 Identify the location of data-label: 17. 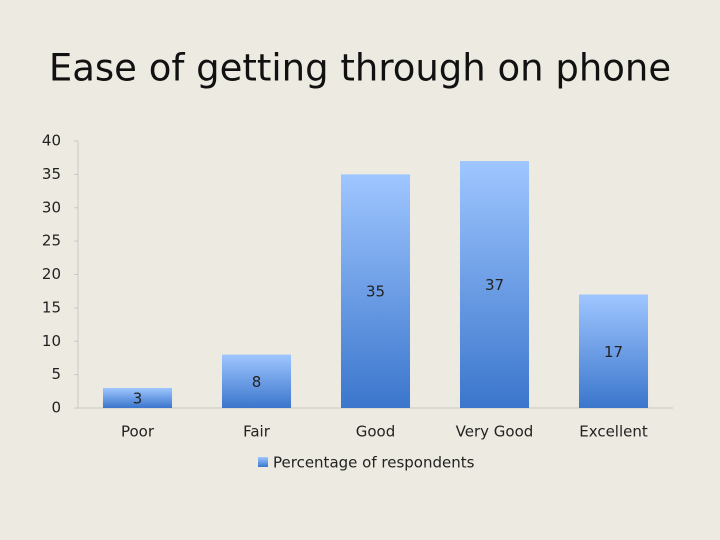
(613, 352).